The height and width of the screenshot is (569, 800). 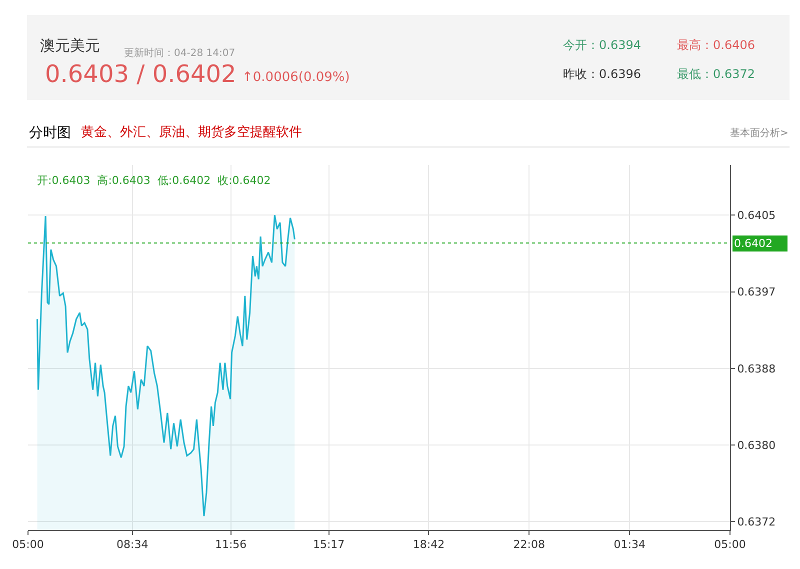 I want to click on y-tick-label: 0.6372, so click(x=756, y=521).